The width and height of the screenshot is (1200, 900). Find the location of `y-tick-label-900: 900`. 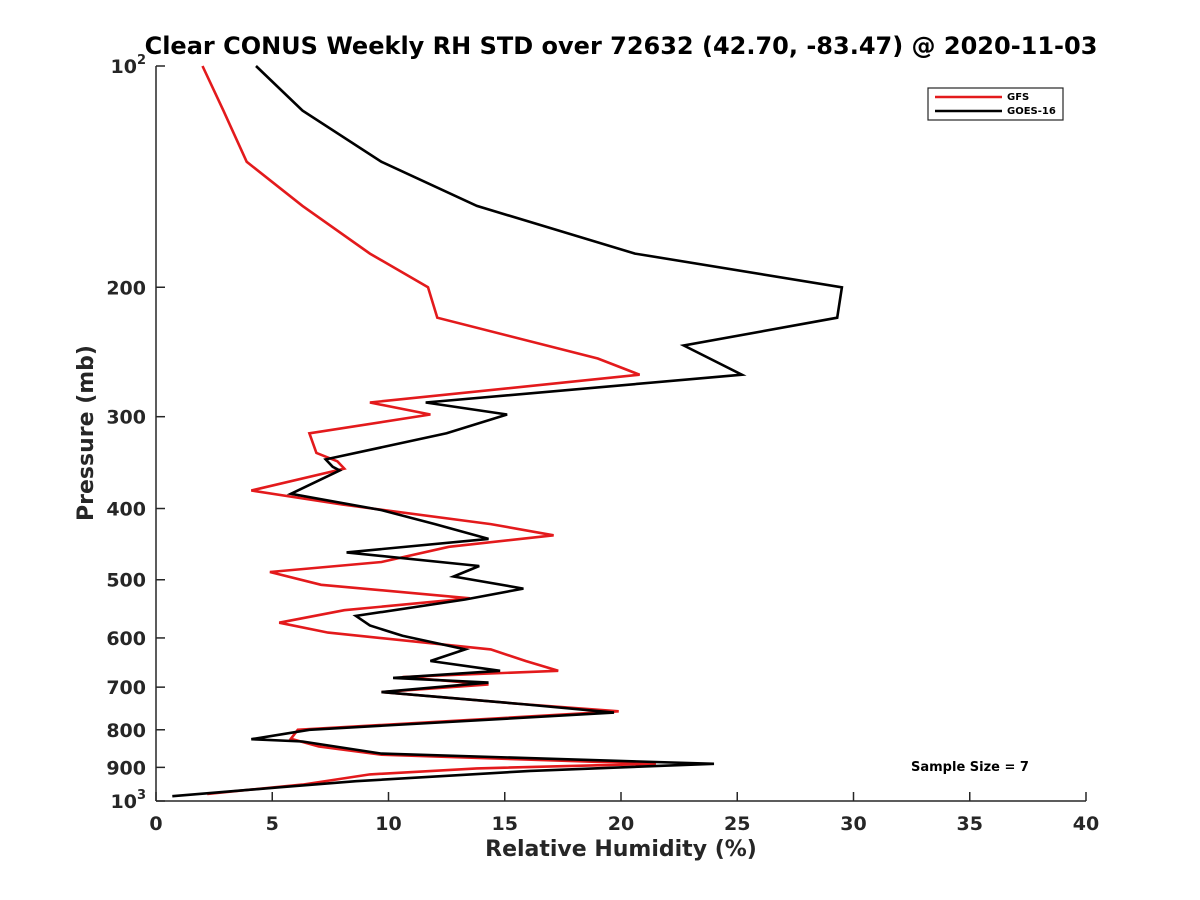

y-tick-label-900: 900 is located at coordinates (126, 768).